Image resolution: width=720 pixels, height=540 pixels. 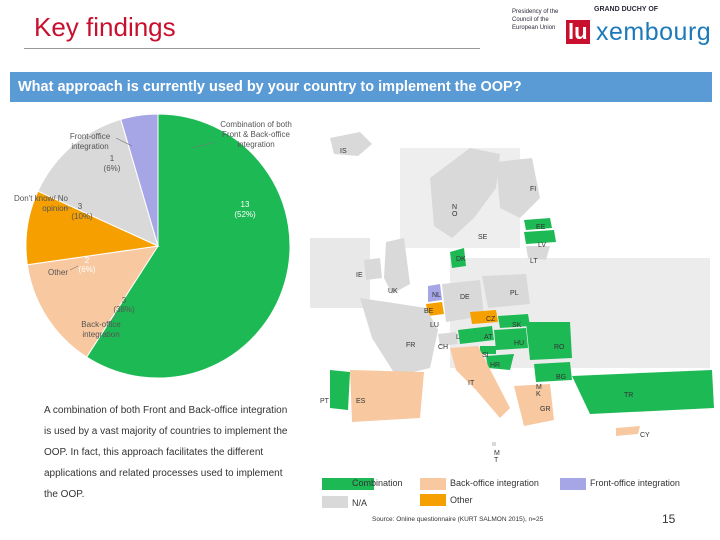 I want to click on country-de, so click(x=463, y=301).